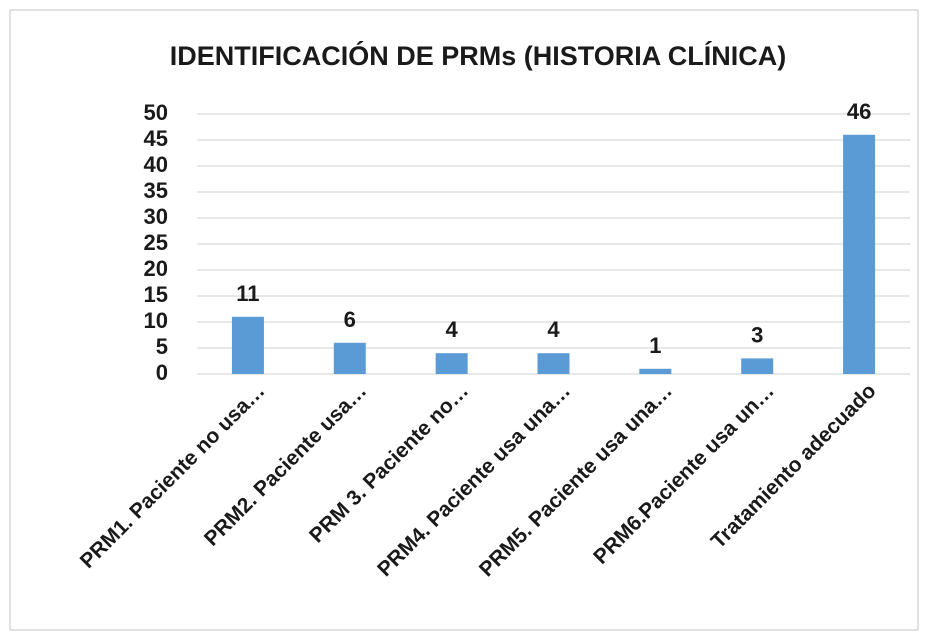 This screenshot has height=637, width=929. Describe the element at coordinates (757, 334) in the screenshot. I see `value-label: 3` at that location.